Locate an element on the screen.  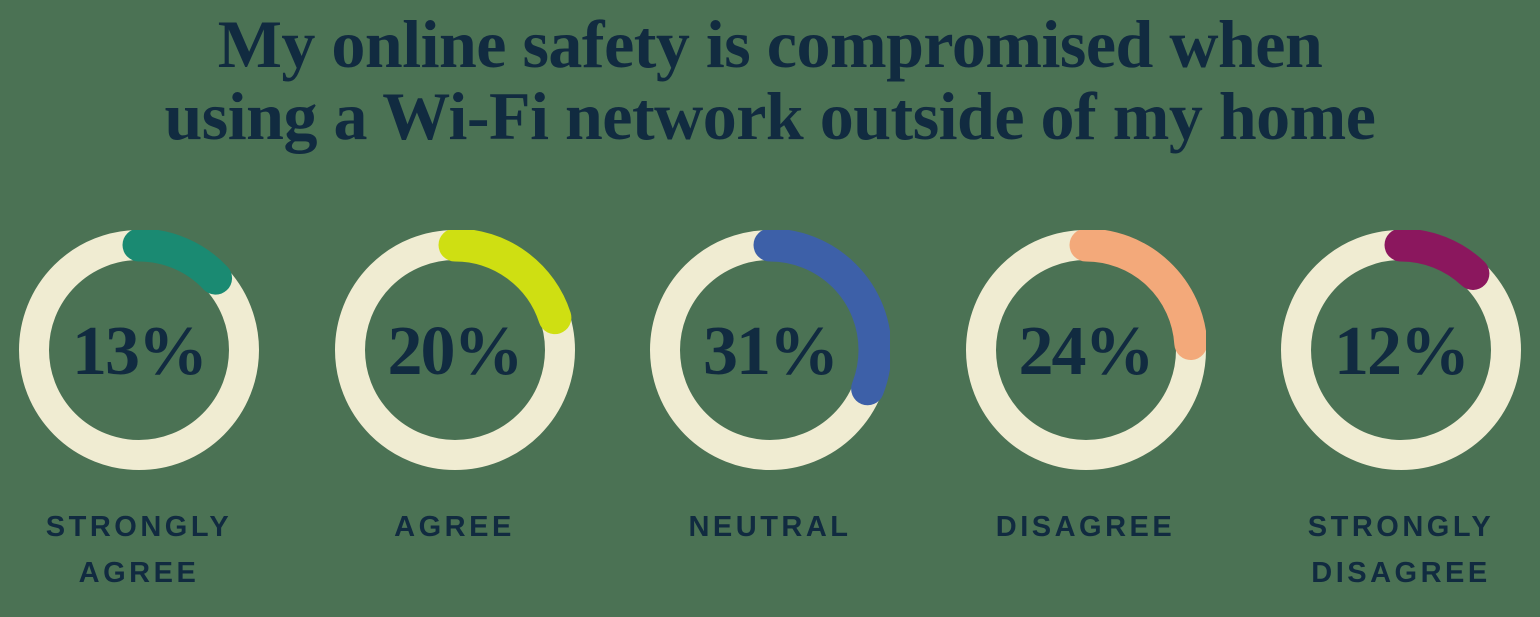
donut-item-strongly-disagree: 12% STRONGLY DISAGREE is located at coordinates (1401, 413).